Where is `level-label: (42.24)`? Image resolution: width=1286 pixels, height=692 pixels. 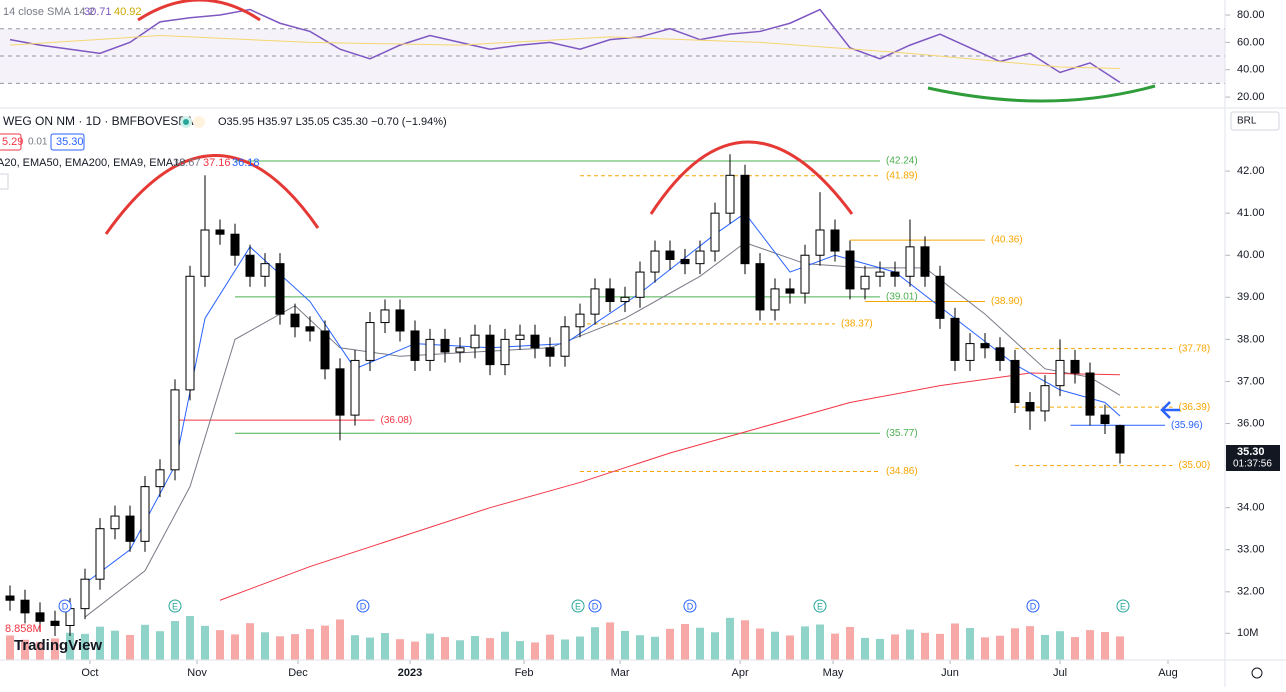
level-label: (42.24) is located at coordinates (902, 161).